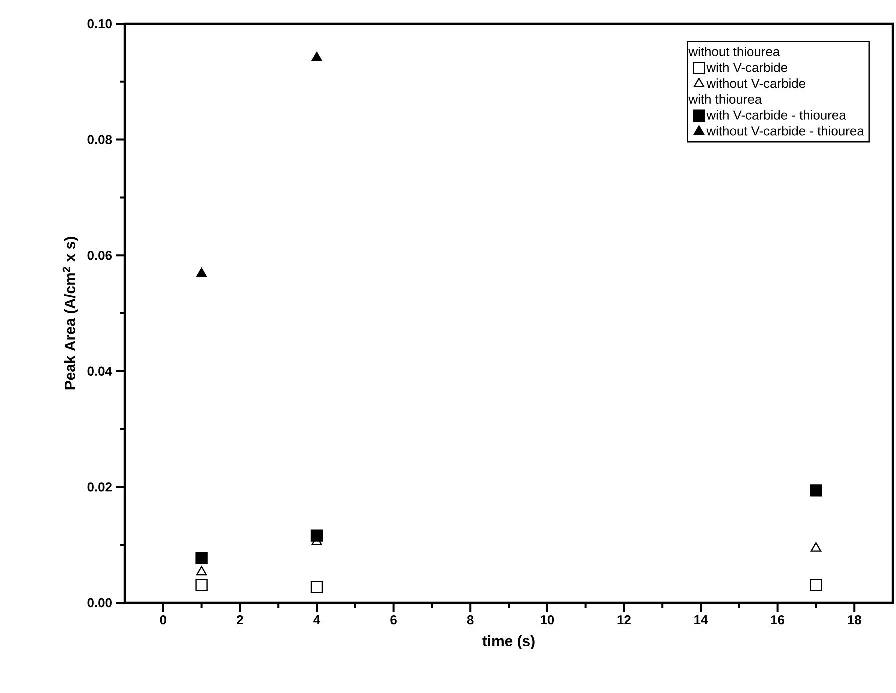 This screenshot has width=896, height=693. Describe the element at coordinates (470, 620) in the screenshot. I see `x-tick-label: 8` at that location.